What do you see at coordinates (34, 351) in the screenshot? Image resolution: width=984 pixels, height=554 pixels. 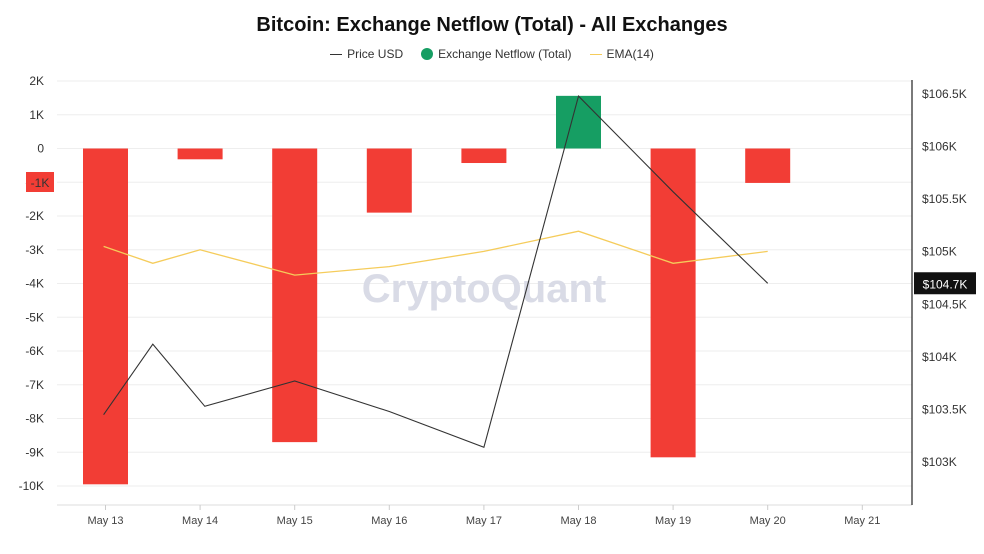 I see `y-left-tick-label: -6K` at bounding box center [34, 351].